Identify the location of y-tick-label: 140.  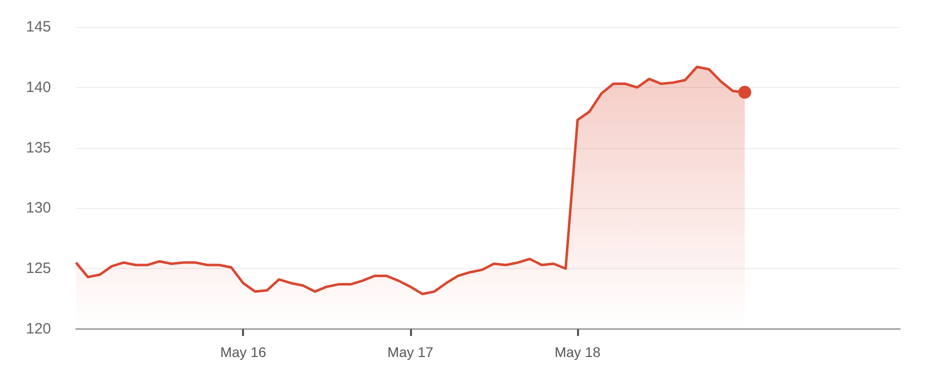
(39, 87).